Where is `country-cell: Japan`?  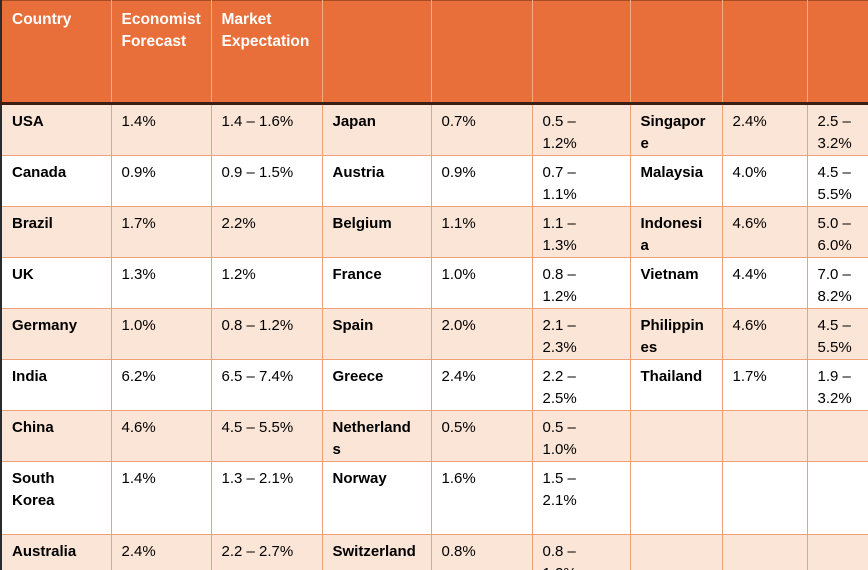 country-cell: Japan is located at coordinates (376, 129).